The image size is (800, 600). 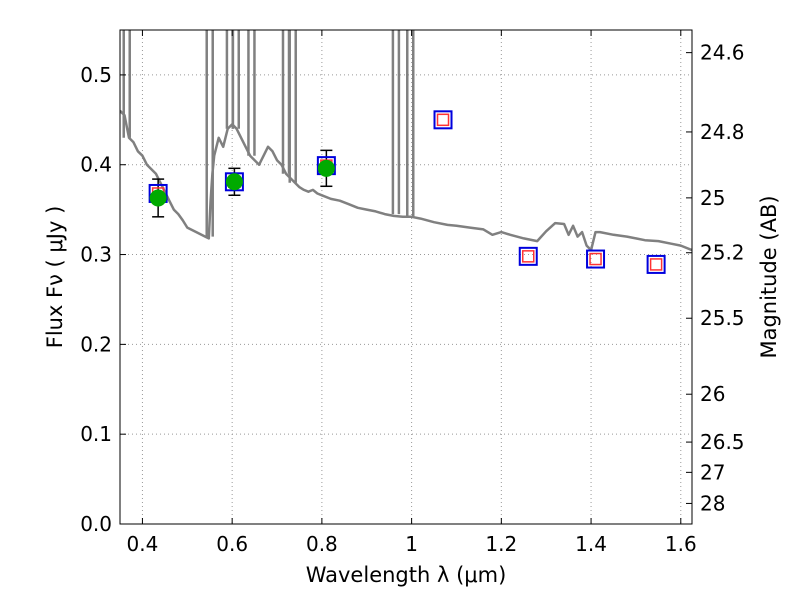 I want to click on x-tick-label: 0.6, so click(x=232, y=544).